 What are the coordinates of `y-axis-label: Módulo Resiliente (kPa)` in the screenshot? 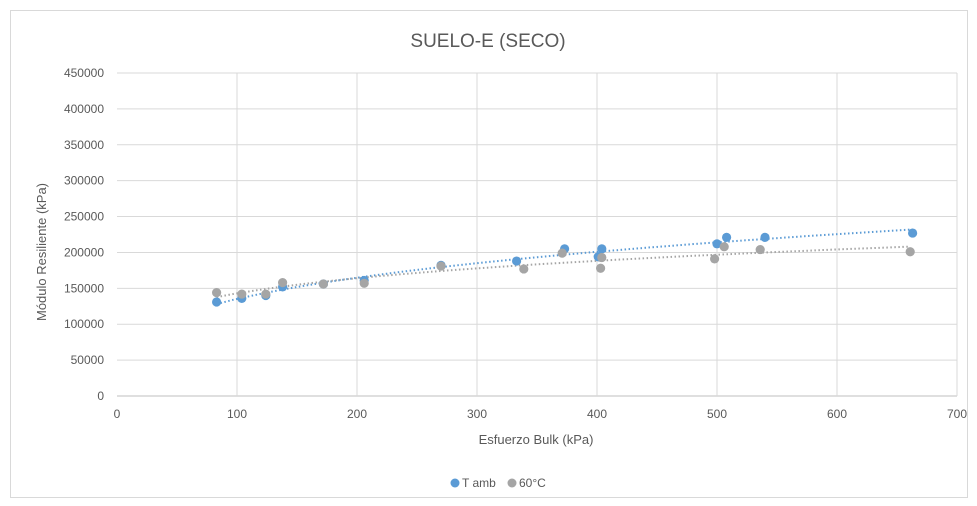 It's located at (41, 252).